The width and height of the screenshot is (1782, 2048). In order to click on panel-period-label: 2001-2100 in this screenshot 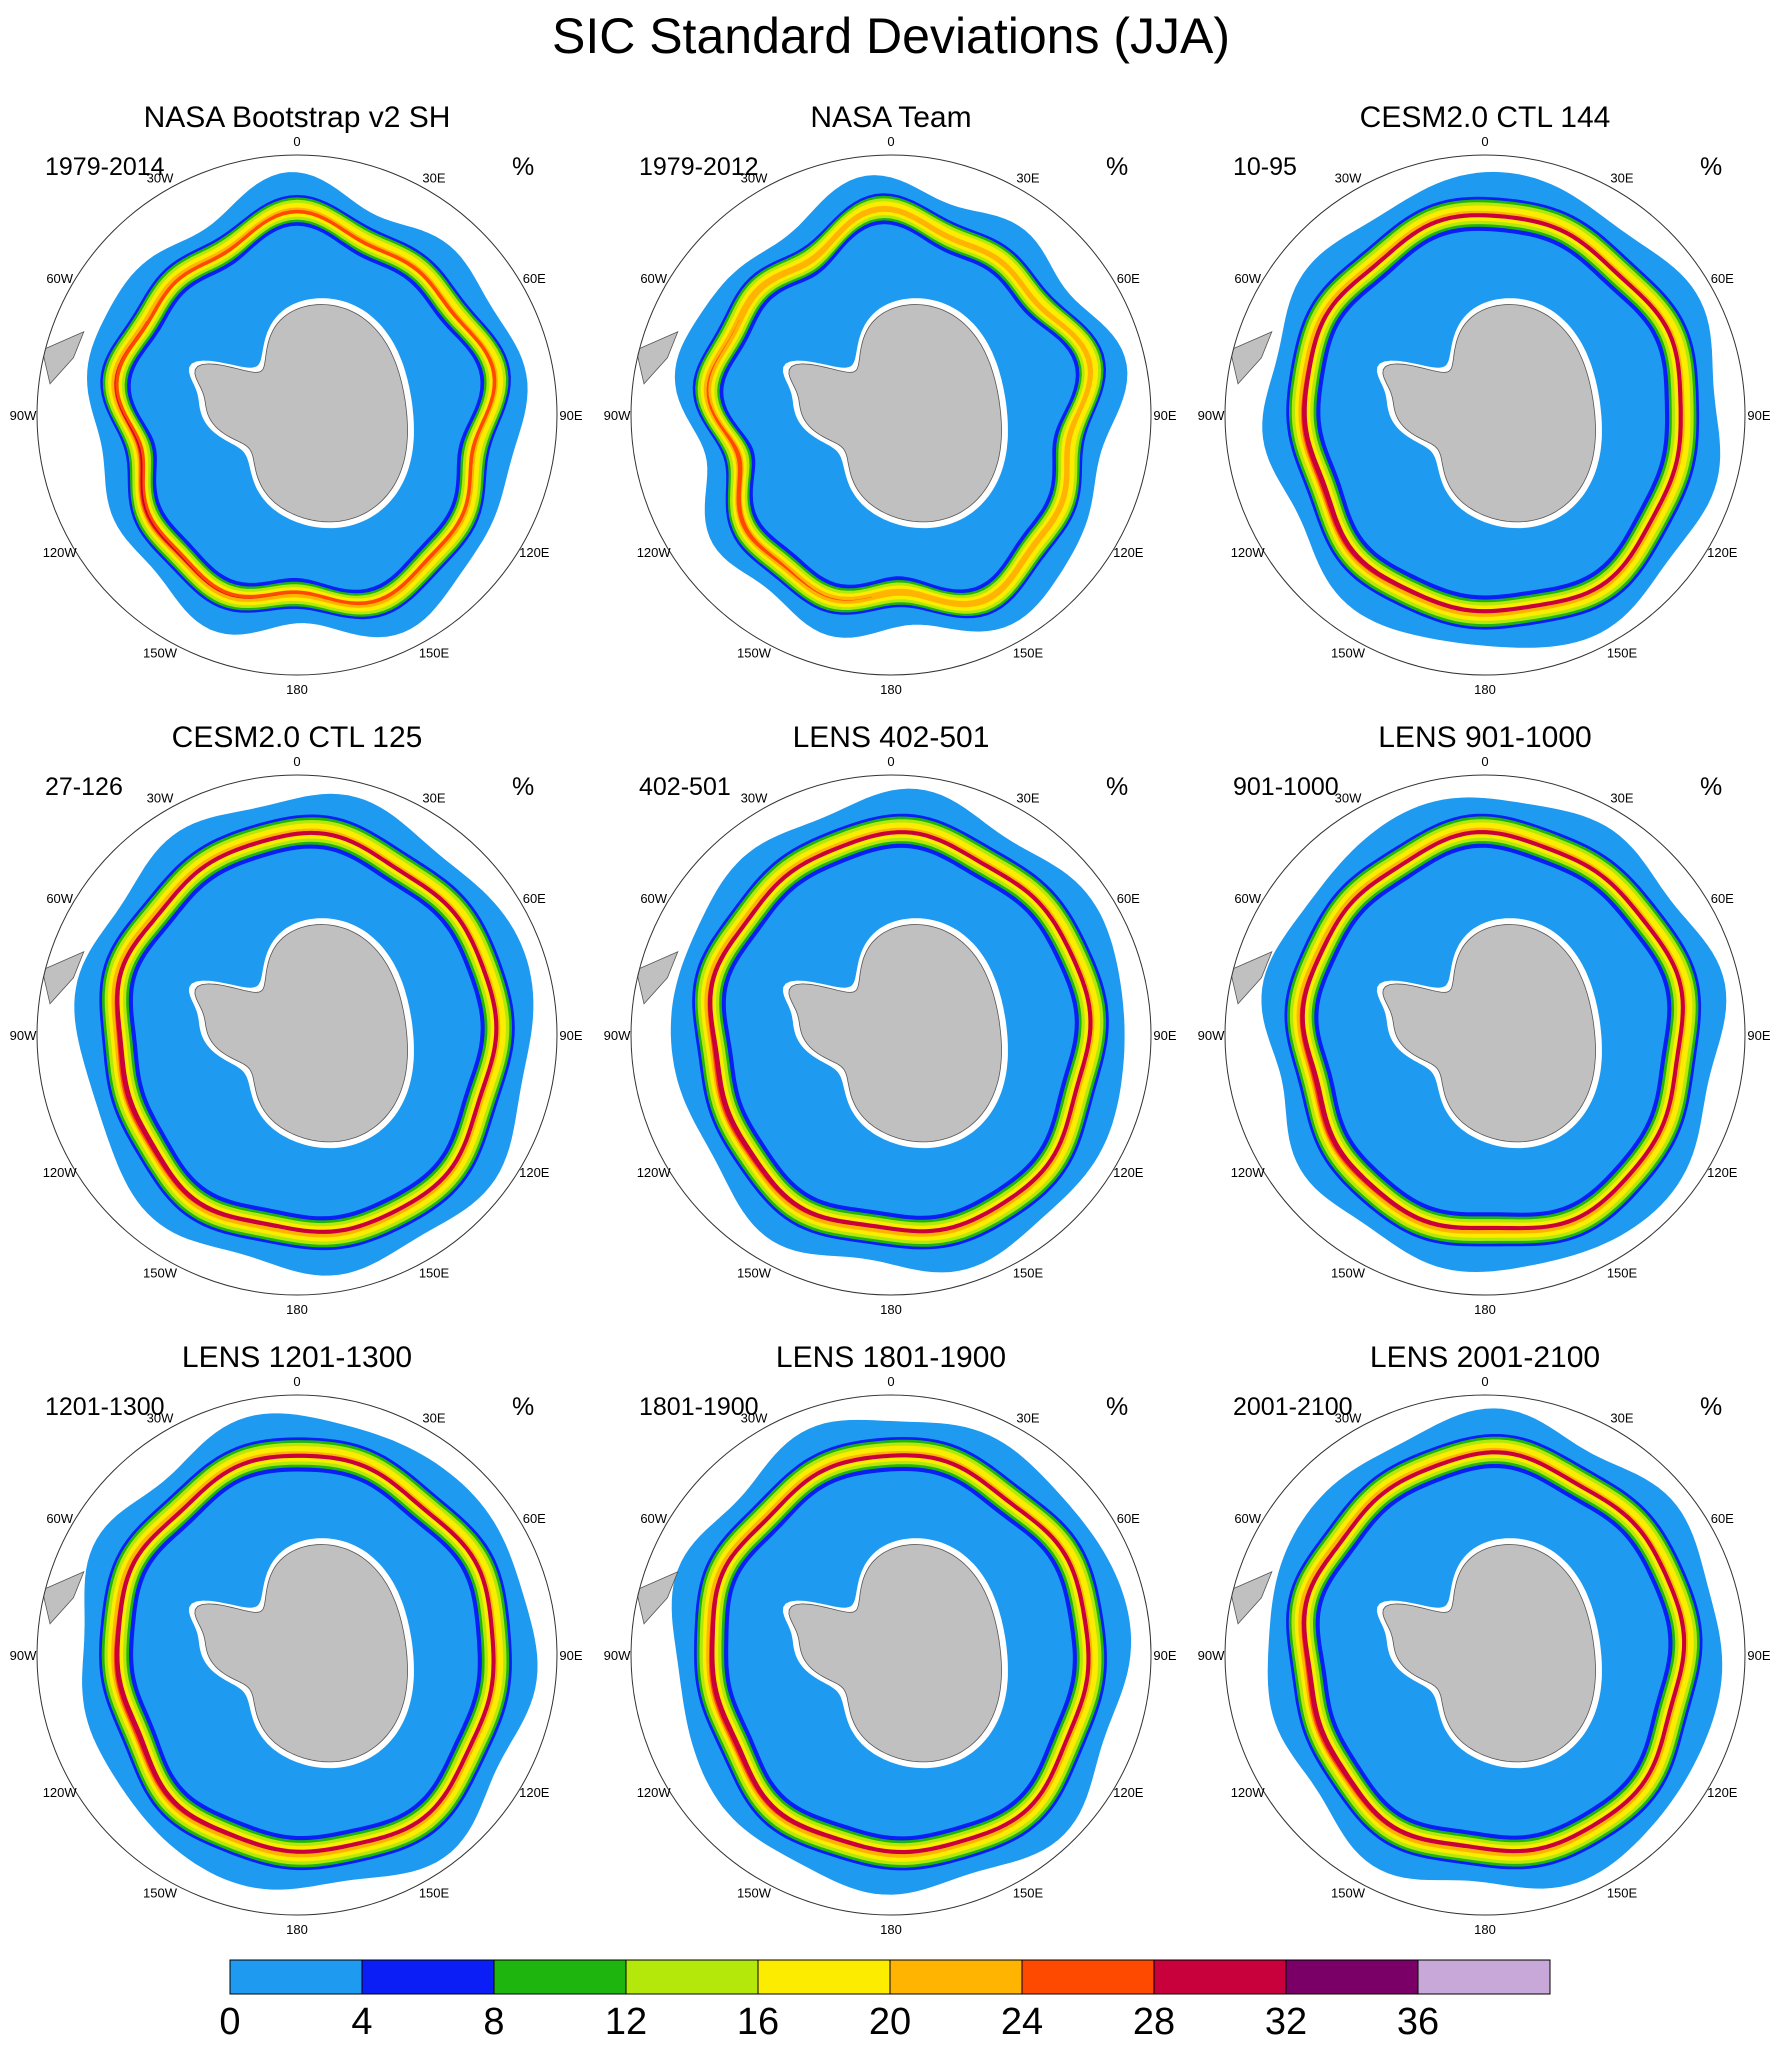, I will do `click(1293, 1407)`.